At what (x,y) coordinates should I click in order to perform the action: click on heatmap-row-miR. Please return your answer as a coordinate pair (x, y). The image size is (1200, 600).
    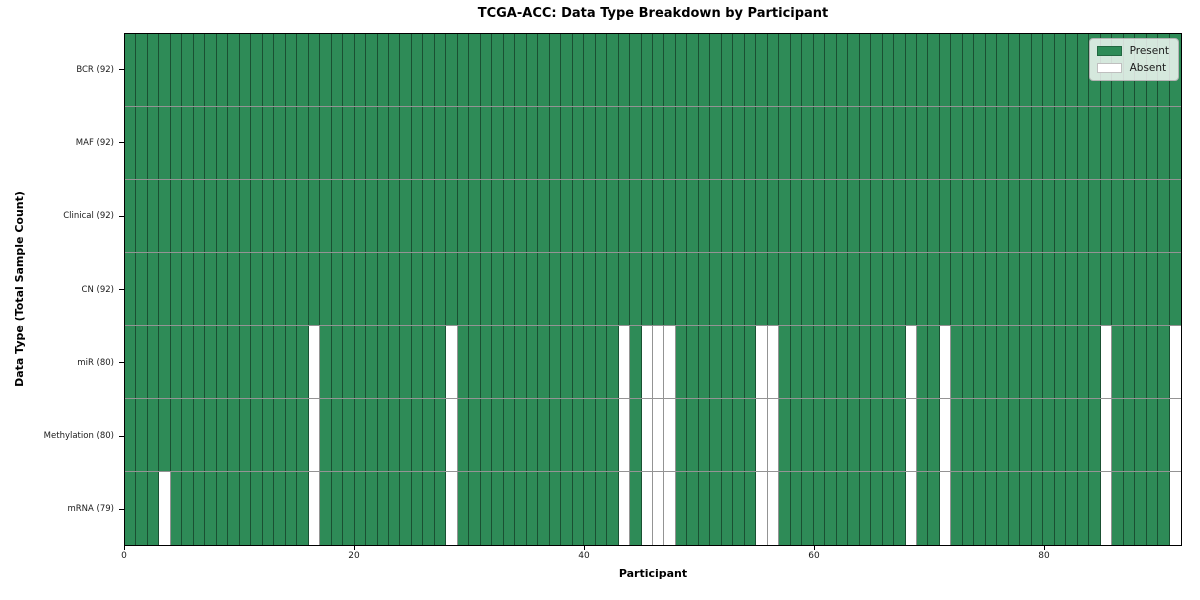
    Looking at the image, I should click on (653, 362).